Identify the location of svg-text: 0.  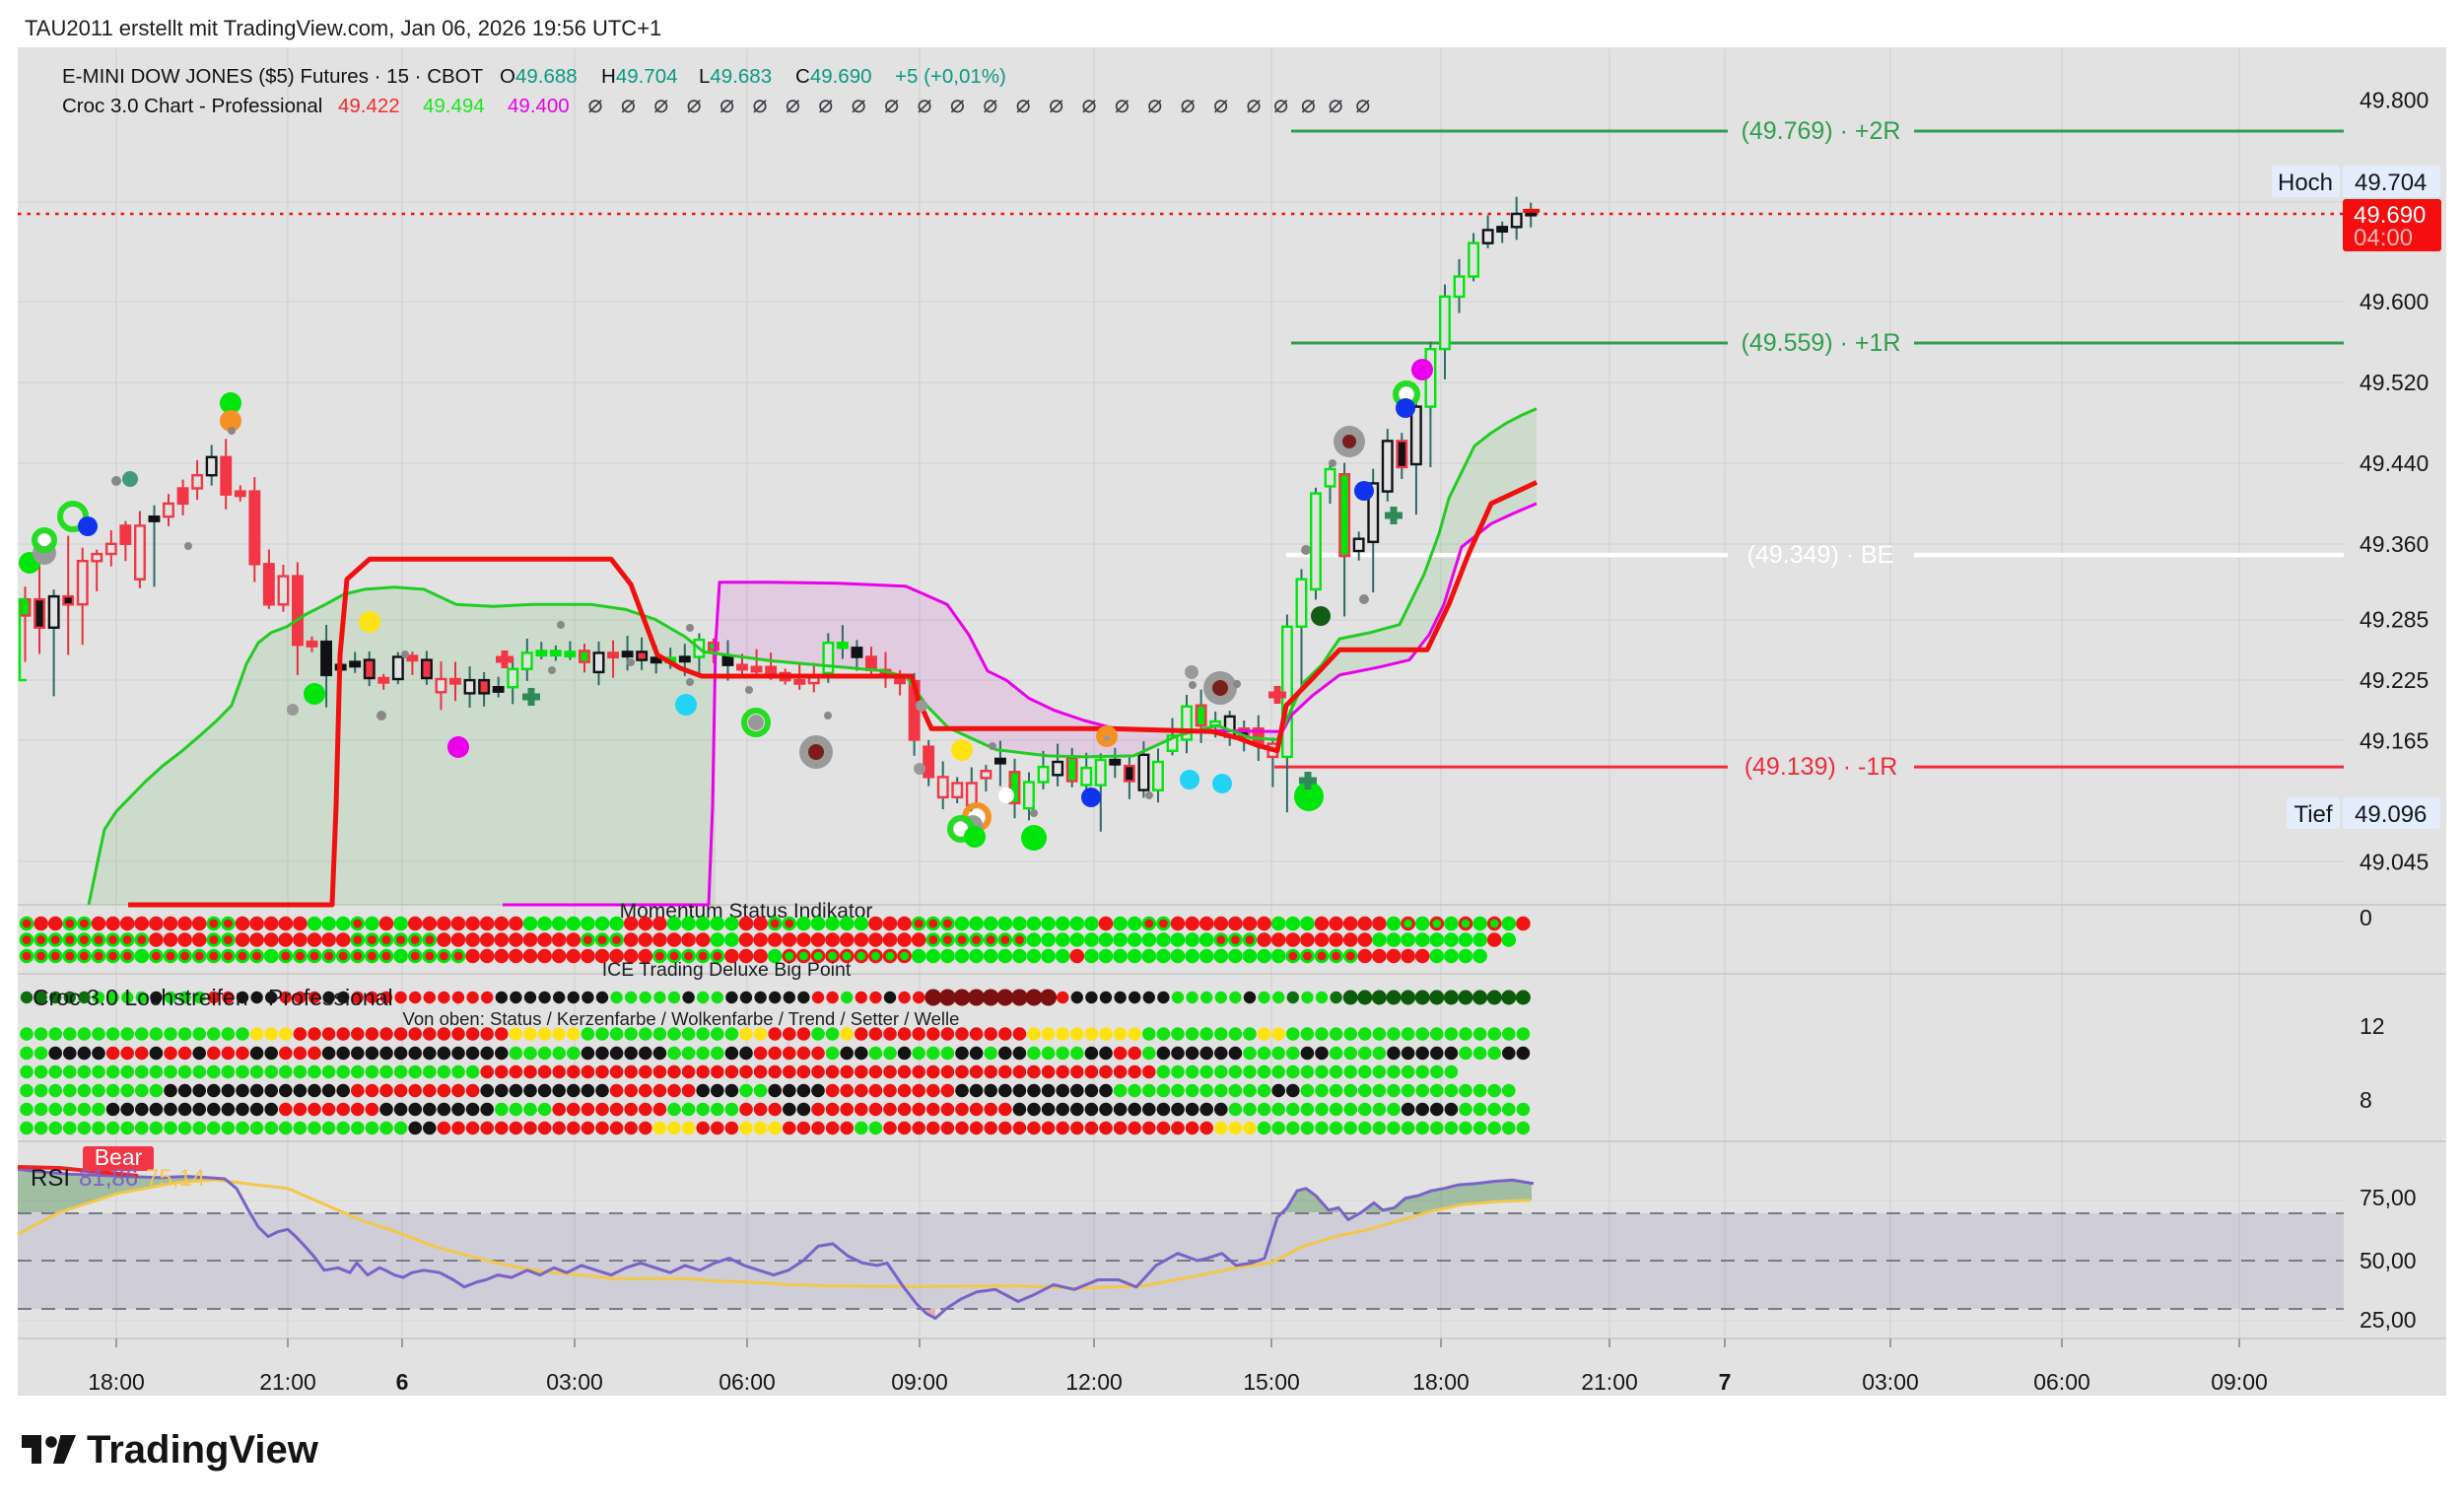
(2366, 918).